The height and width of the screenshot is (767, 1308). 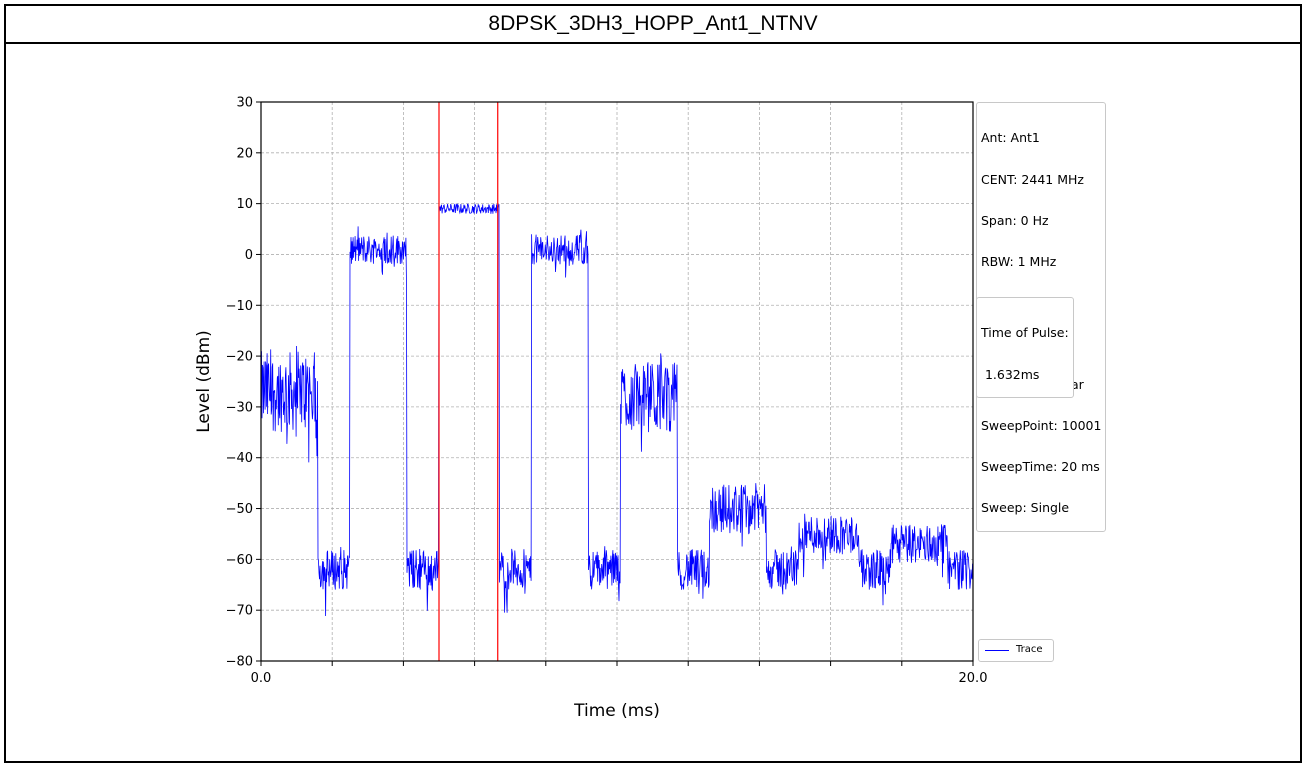 What do you see at coordinates (1019, 261) in the screenshot?
I see `info-line: RBW: 1 MHz` at bounding box center [1019, 261].